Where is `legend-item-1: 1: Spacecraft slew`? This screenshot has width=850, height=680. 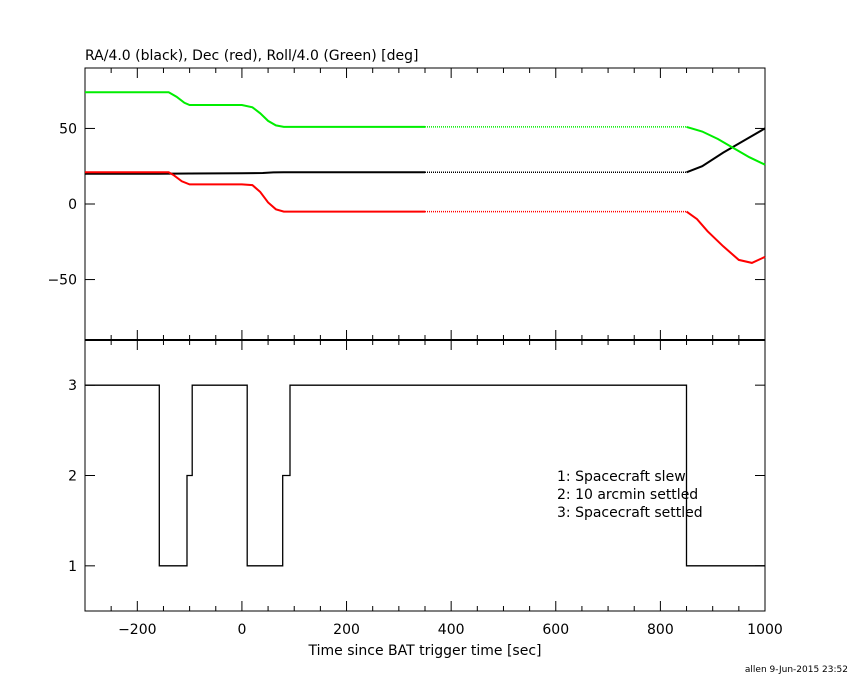 legend-item-1: 1: Spacecraft slew is located at coordinates (621, 477).